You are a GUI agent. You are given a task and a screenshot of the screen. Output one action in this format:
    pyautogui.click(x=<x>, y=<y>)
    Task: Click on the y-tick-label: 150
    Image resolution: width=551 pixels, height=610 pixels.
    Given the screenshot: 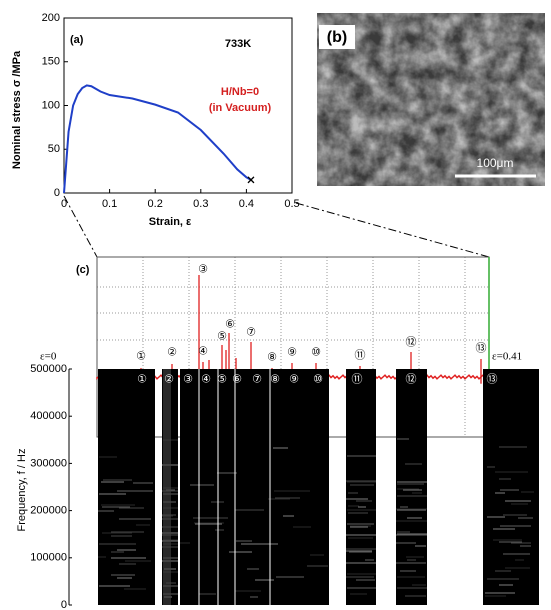 What is the action you would take?
    pyautogui.click(x=51, y=62)
    